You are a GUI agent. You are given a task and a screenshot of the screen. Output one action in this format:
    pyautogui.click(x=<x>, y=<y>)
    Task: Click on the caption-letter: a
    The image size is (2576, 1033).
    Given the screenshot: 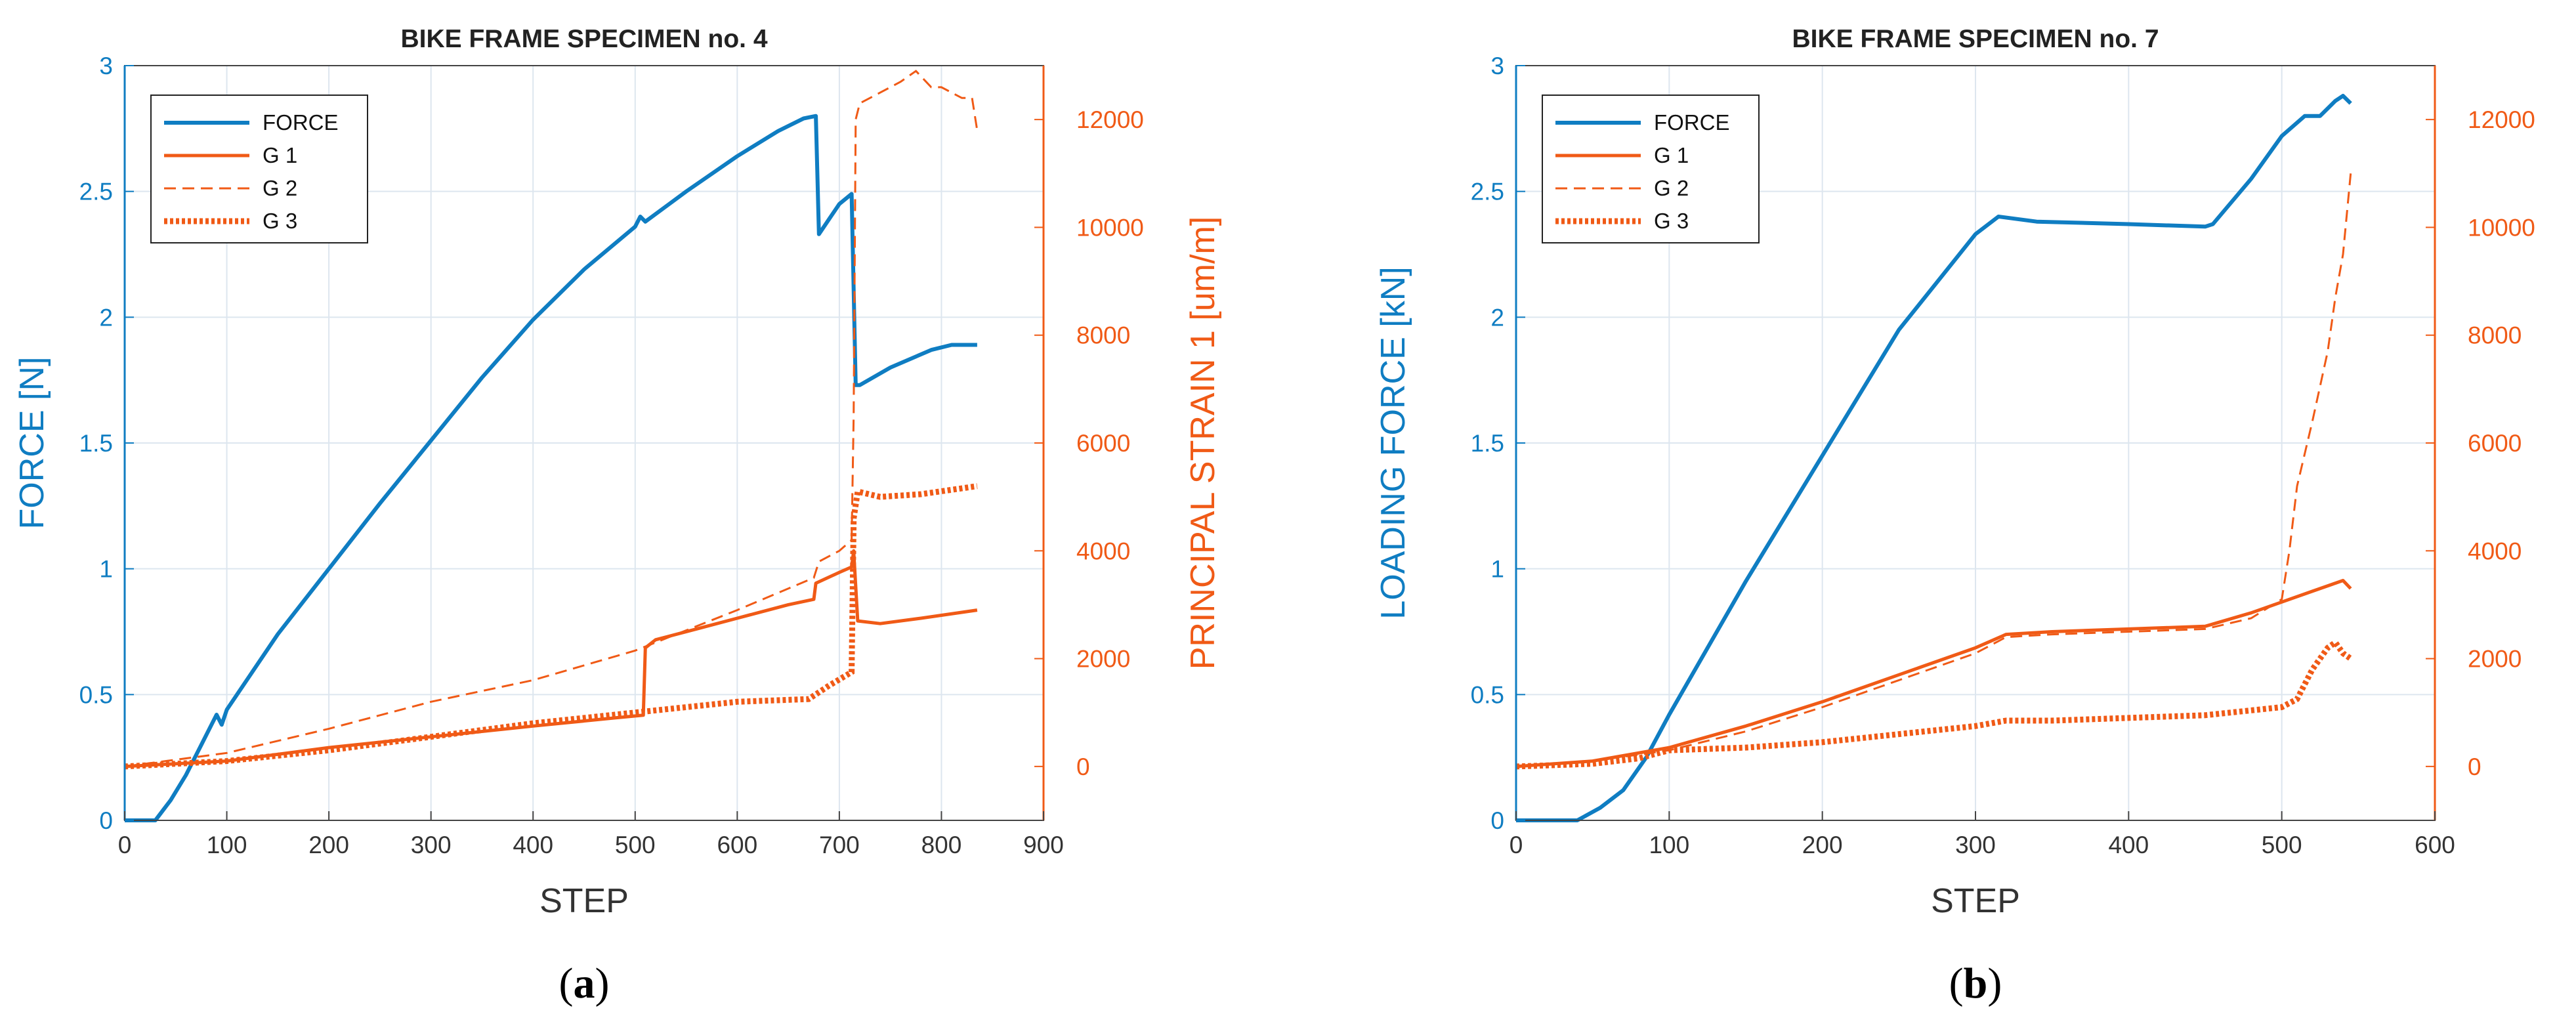 What is the action you would take?
    pyautogui.click(x=584, y=983)
    